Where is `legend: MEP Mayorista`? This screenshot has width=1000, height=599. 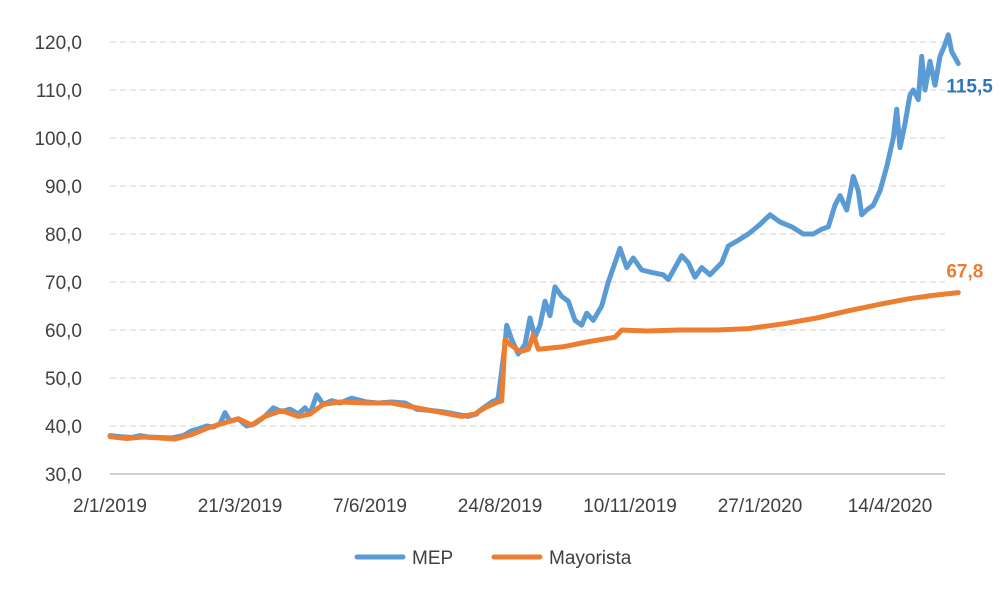 legend: MEP Mayorista is located at coordinates (493, 558).